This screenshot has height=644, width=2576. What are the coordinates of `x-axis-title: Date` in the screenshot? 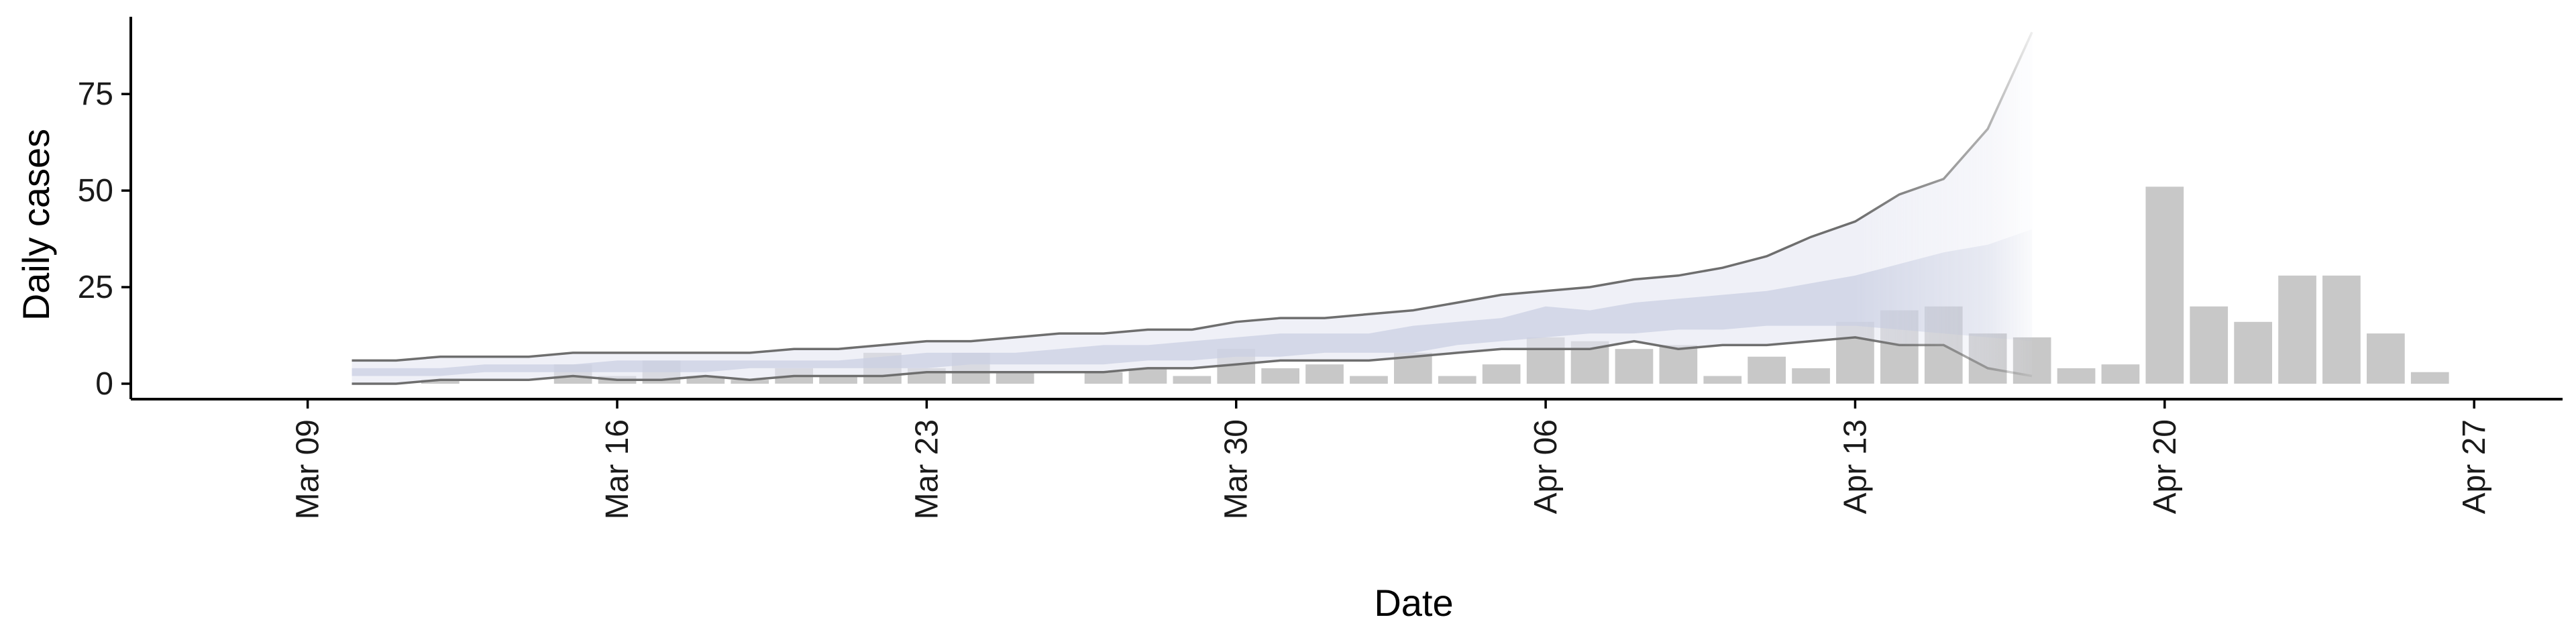 It's located at (1413, 603).